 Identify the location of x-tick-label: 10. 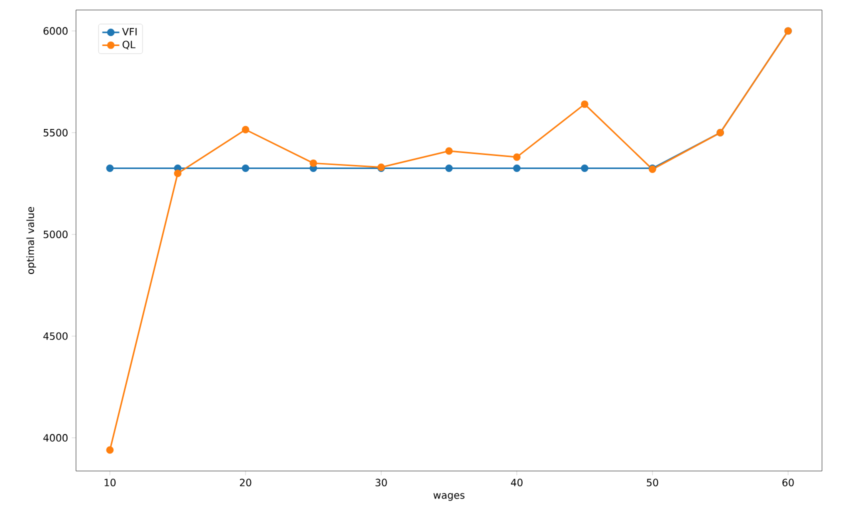
(110, 482).